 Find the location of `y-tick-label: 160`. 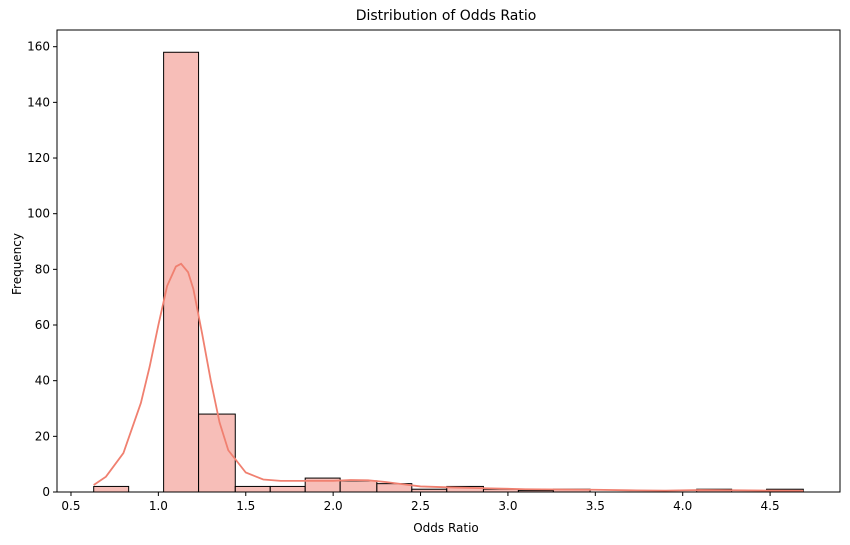

y-tick-label: 160 is located at coordinates (38, 47).